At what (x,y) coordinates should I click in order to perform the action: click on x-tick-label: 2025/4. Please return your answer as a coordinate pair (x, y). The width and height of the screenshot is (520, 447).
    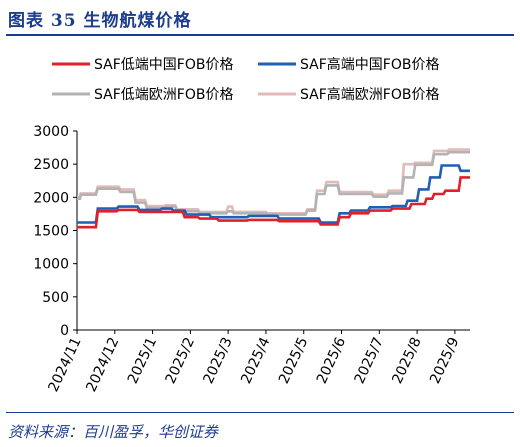
    Looking at the image, I should click on (255, 360).